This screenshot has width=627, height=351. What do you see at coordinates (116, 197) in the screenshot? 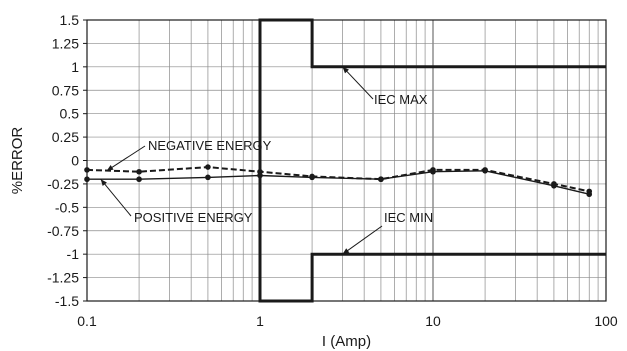
I see `positive-energy-leader` at bounding box center [116, 197].